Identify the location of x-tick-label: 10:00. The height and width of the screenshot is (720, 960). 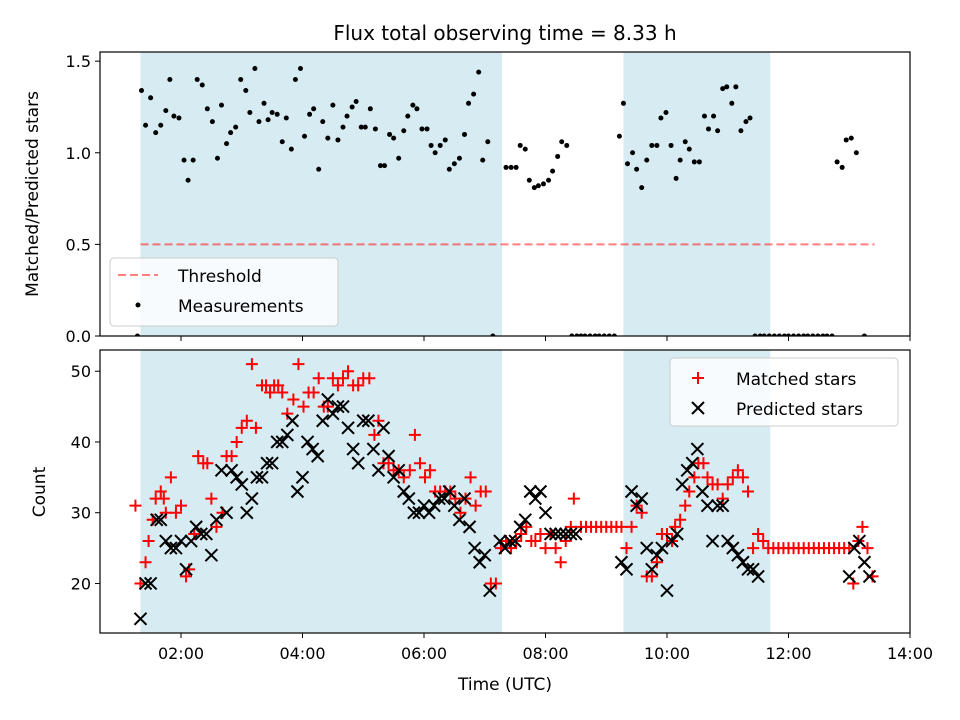
(667, 653).